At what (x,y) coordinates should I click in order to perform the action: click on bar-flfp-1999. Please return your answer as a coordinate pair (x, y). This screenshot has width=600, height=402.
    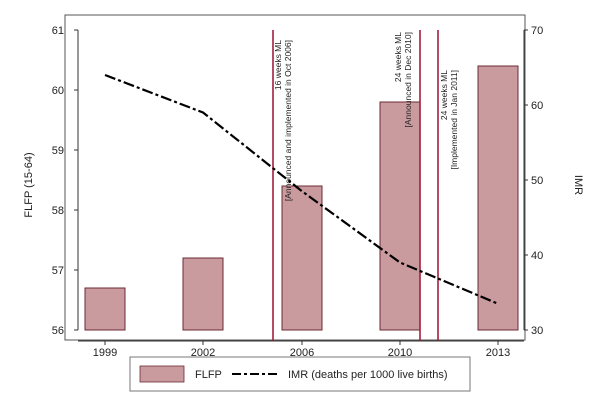
    Looking at the image, I should click on (105, 309).